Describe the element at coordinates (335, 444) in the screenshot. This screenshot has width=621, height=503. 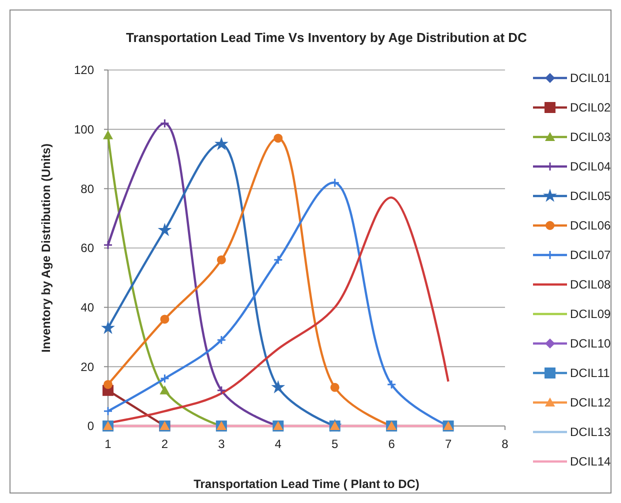
I see `x-tick-label: 5` at that location.